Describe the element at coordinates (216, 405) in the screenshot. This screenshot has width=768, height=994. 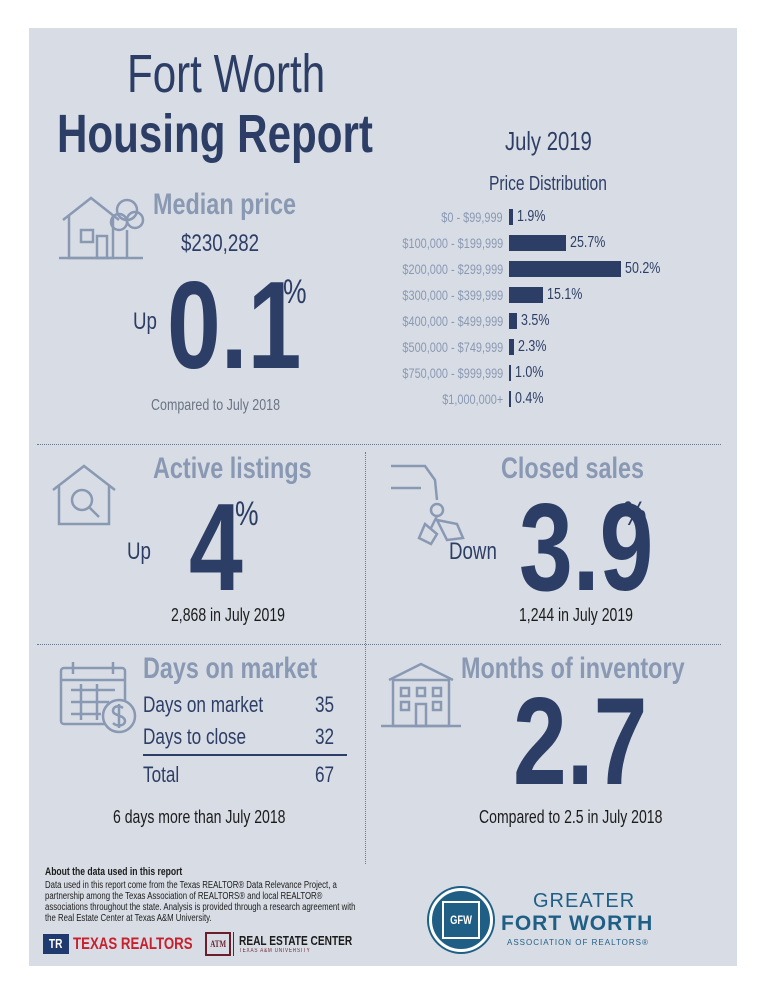
I see `median-comparison: Compared to July 2018` at that location.